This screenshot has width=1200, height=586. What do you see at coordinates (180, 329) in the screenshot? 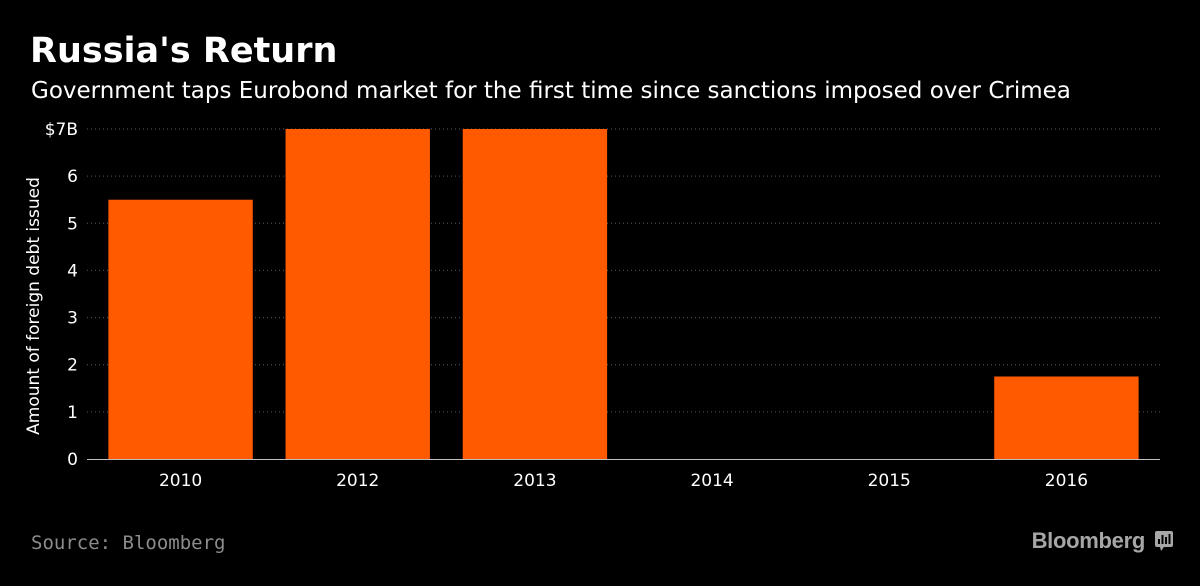
I see `bar-2010` at bounding box center [180, 329].